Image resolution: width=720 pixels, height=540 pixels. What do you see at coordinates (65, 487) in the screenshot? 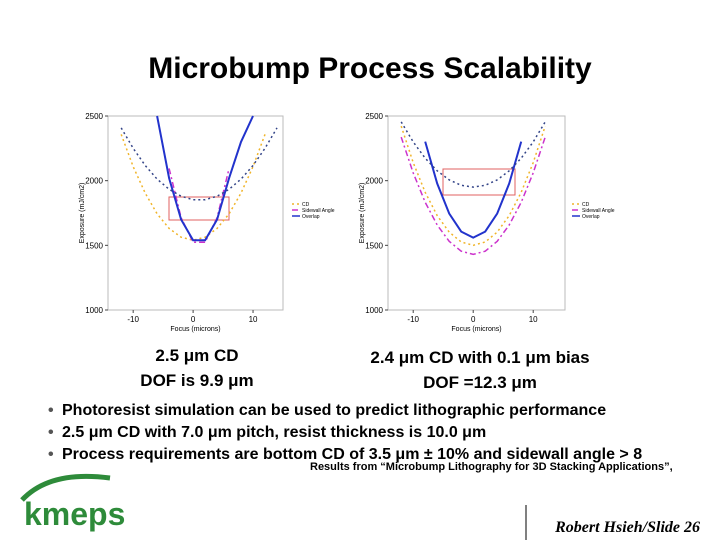
I see `logo-swoosh` at bounding box center [65, 487].